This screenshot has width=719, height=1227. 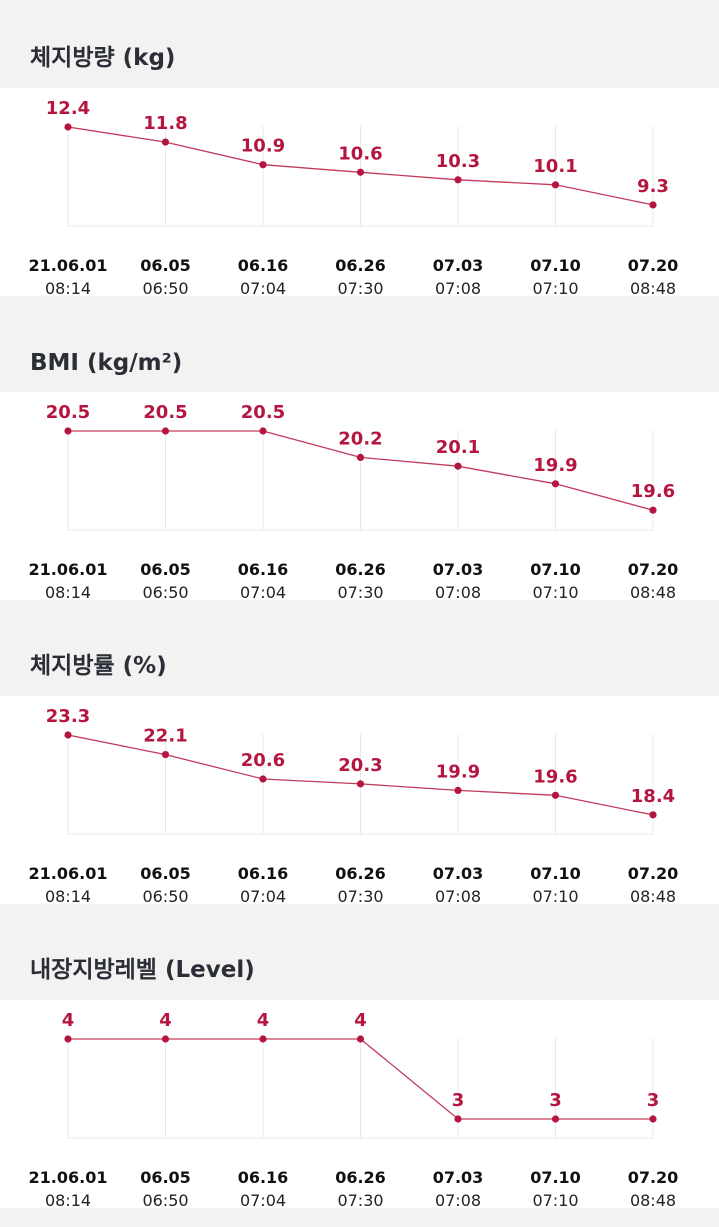 I want to click on data-label: 20.3, so click(x=360, y=765).